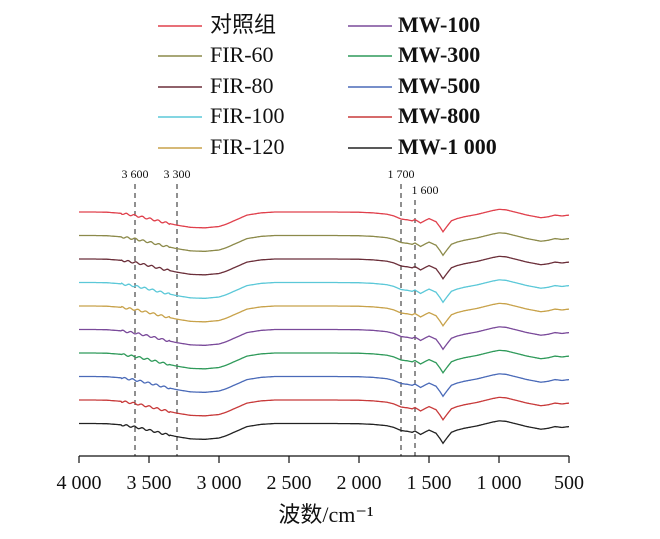 Image resolution: width=660 pixels, height=539 pixels. What do you see at coordinates (247, 146) in the screenshot?
I see `legend-label-5: FIR-120` at bounding box center [247, 146].